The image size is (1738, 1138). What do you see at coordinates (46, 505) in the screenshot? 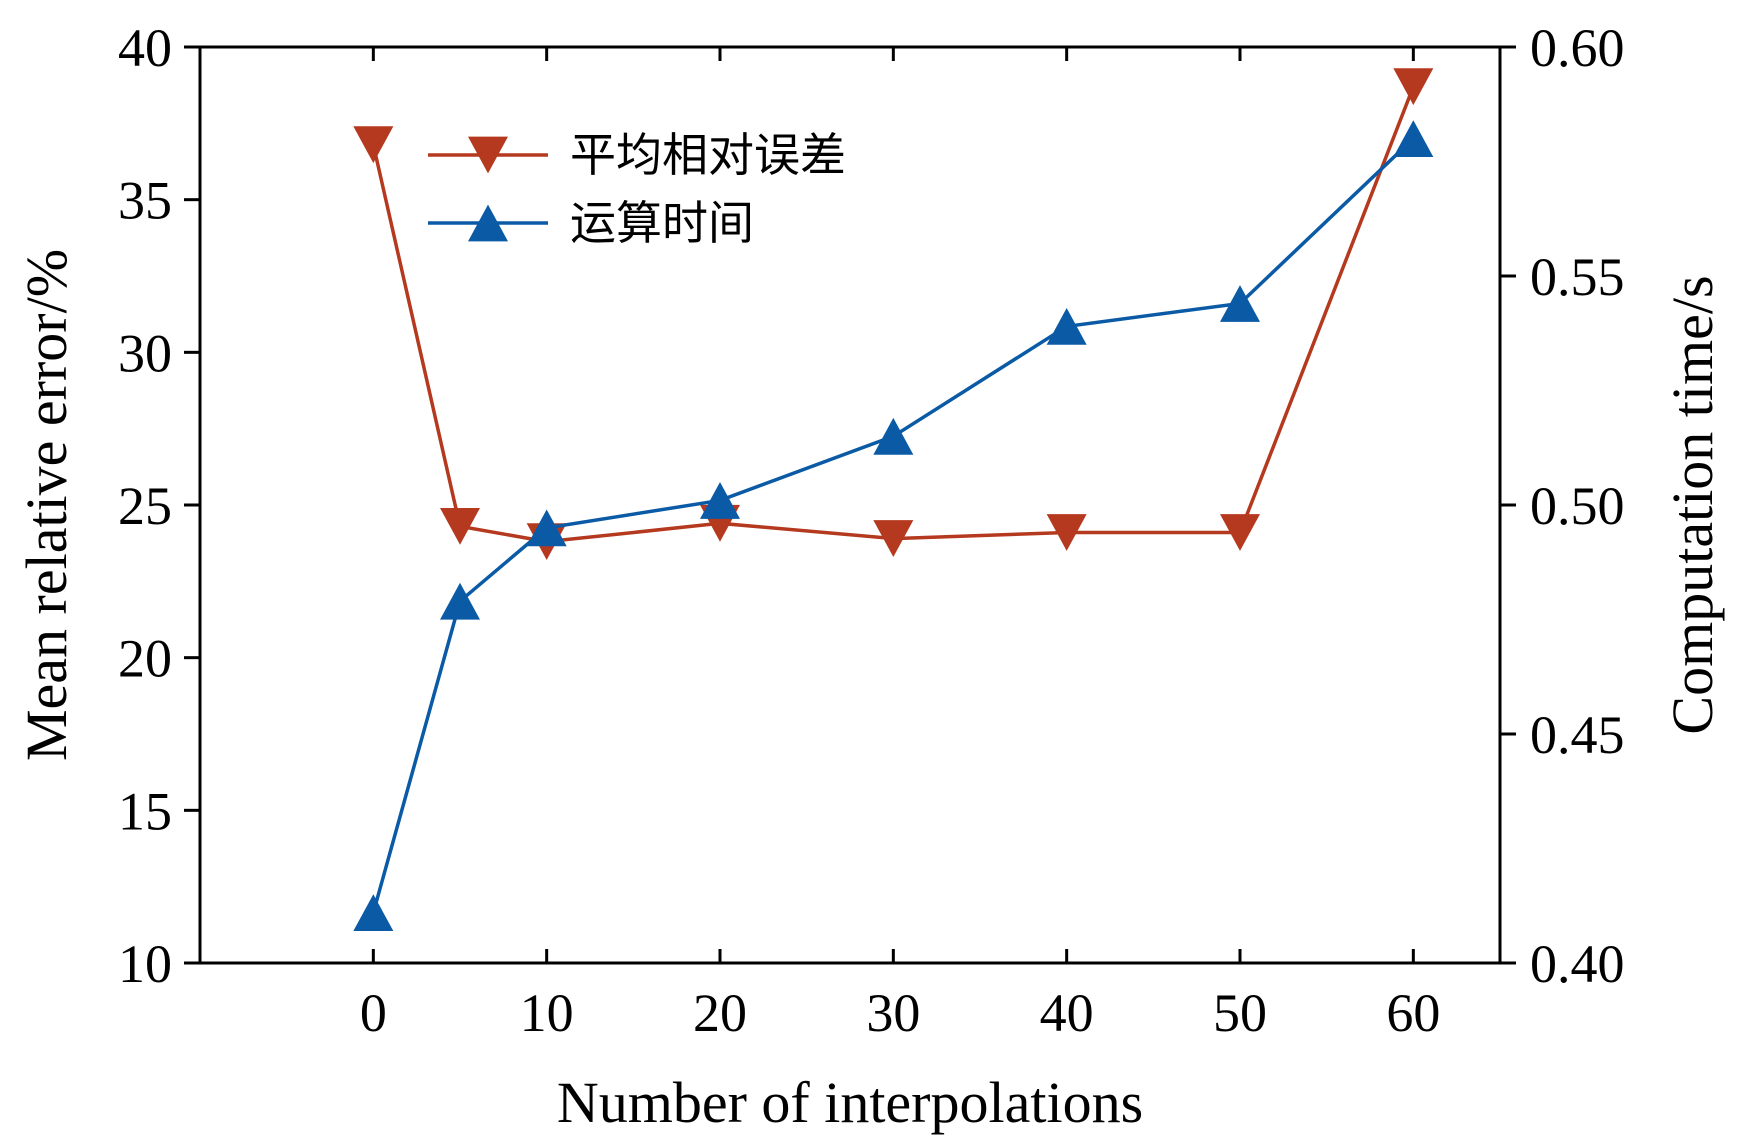
I see `left-y-axis-title: Mean relative error/%` at bounding box center [46, 505].